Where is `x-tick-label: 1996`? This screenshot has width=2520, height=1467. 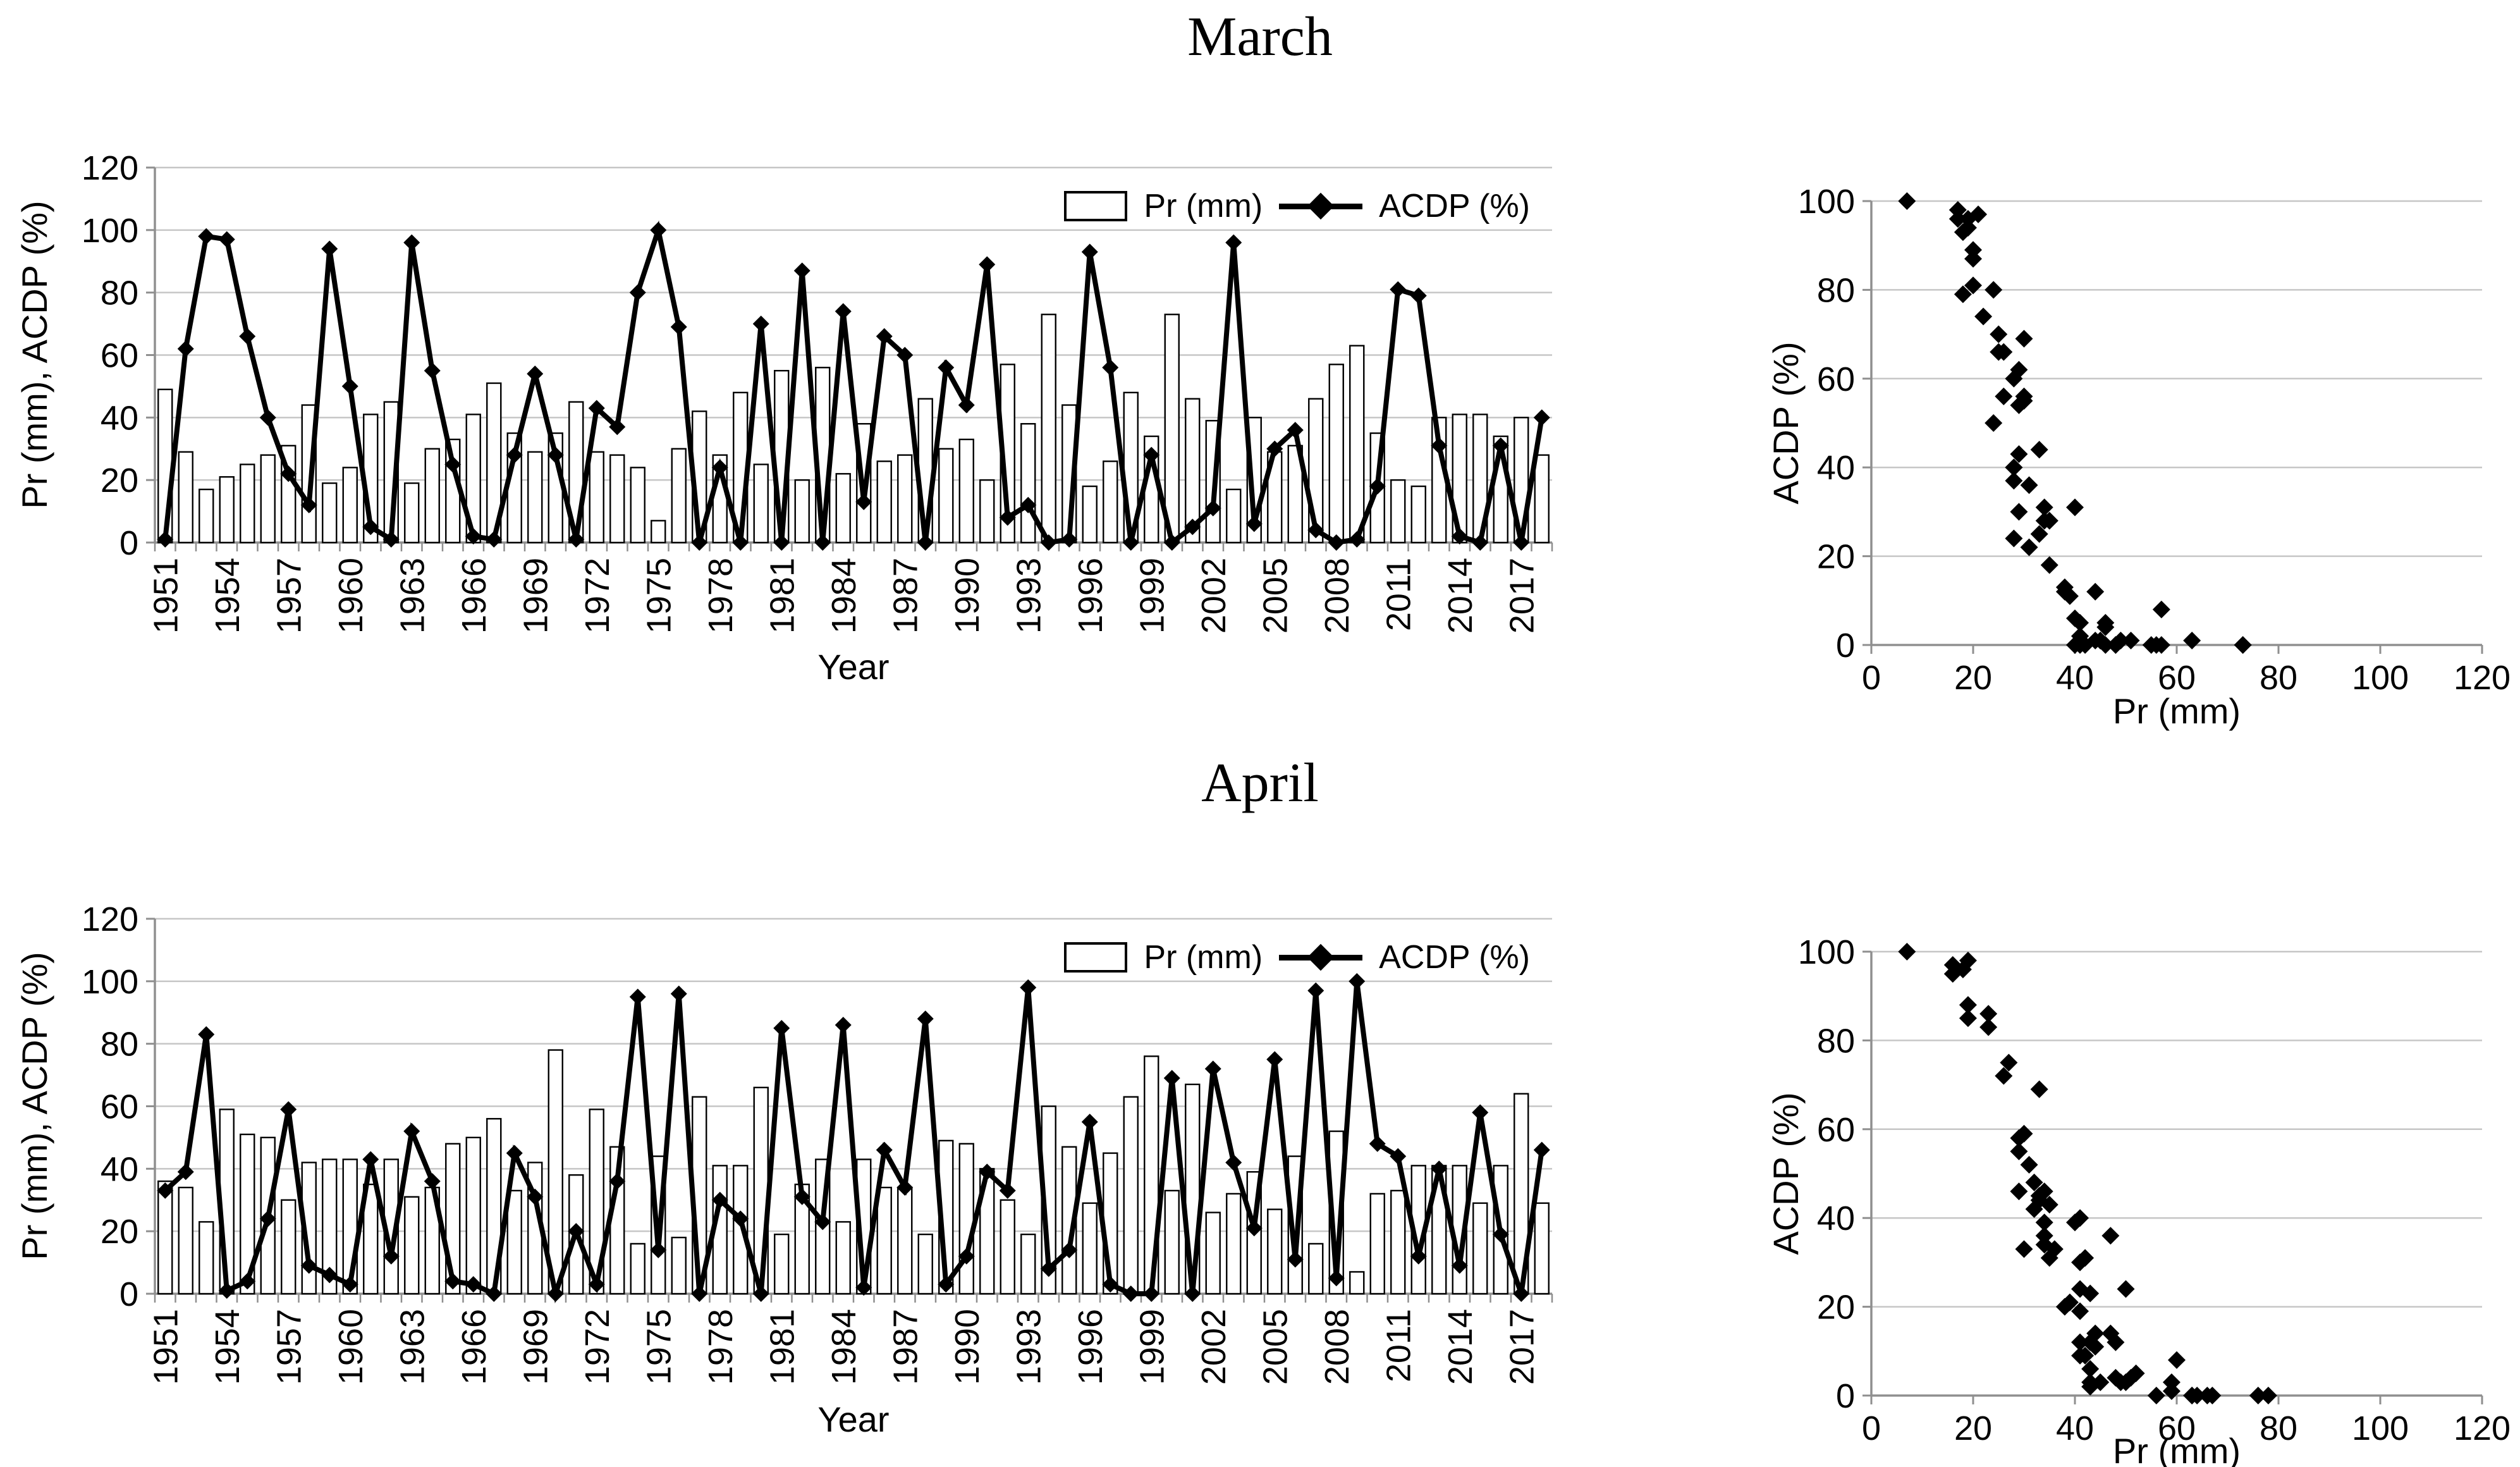 x-tick-label: 1996 is located at coordinates (1091, 596).